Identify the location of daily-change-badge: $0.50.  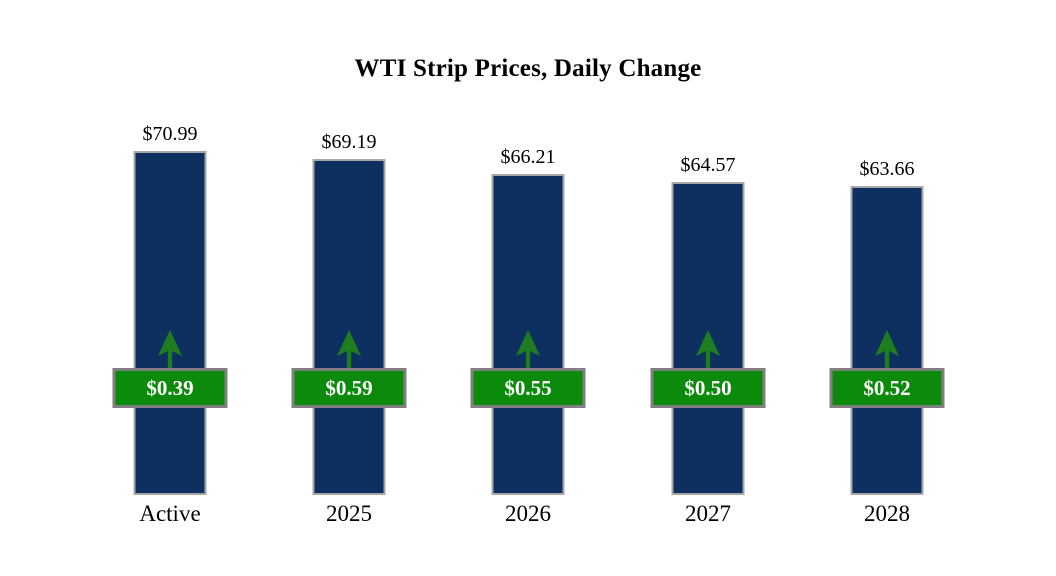
(708, 388).